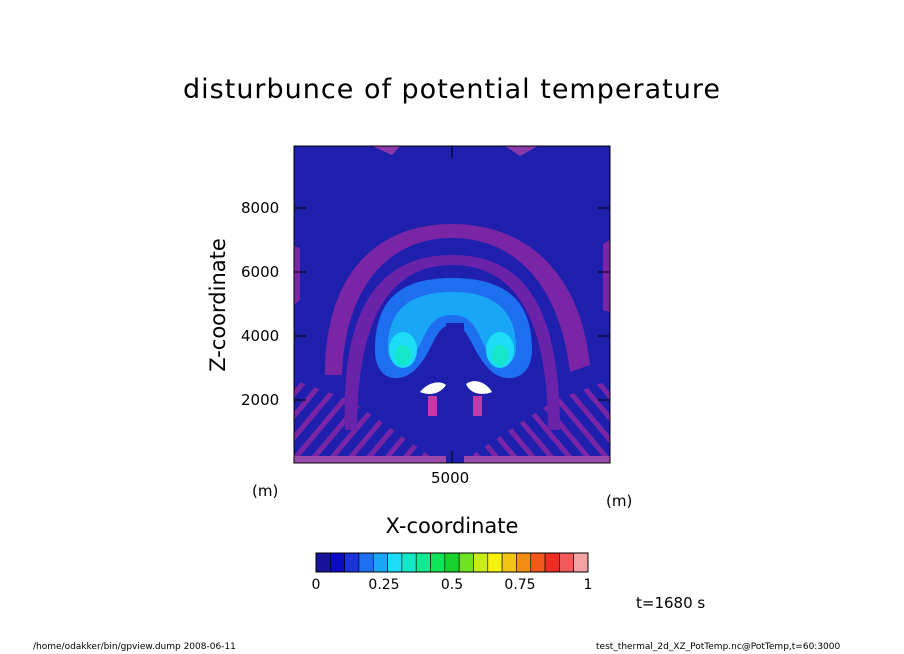  What do you see at coordinates (455, 393) in the screenshot?
I see `central-column` at bounding box center [455, 393].